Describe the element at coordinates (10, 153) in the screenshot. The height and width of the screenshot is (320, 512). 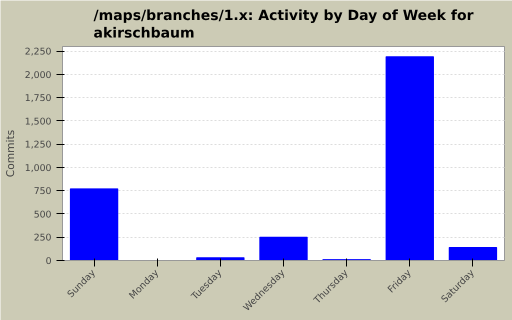
I see `y-axis-title: Commits` at that location.